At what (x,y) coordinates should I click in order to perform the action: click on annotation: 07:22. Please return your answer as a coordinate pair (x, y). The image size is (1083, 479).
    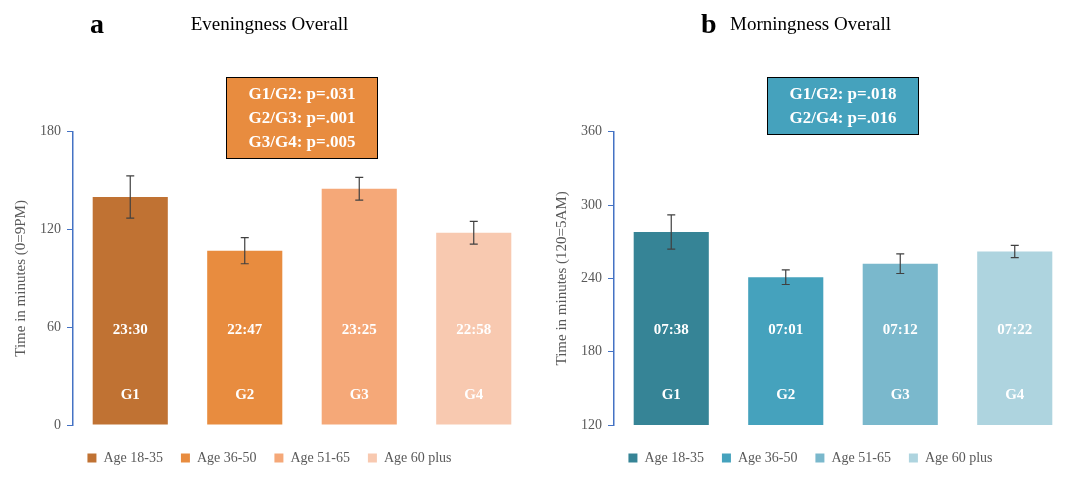
    Looking at the image, I should click on (1015, 328).